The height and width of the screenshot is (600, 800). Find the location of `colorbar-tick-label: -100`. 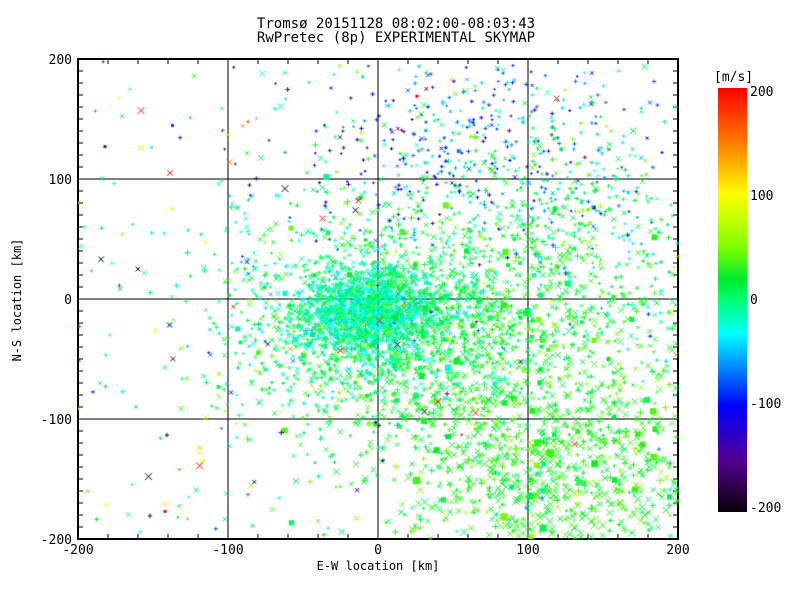

colorbar-tick-label: -100 is located at coordinates (766, 404).